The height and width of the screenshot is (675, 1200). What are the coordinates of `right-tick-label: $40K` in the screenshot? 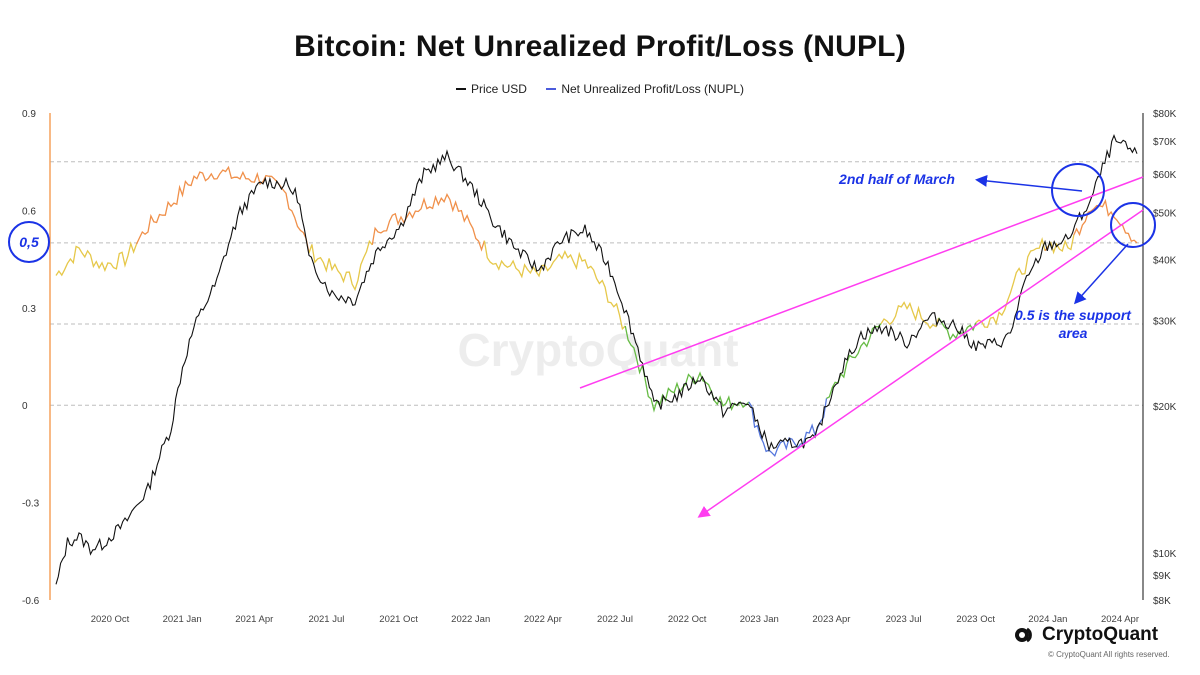 It's located at (1165, 261).